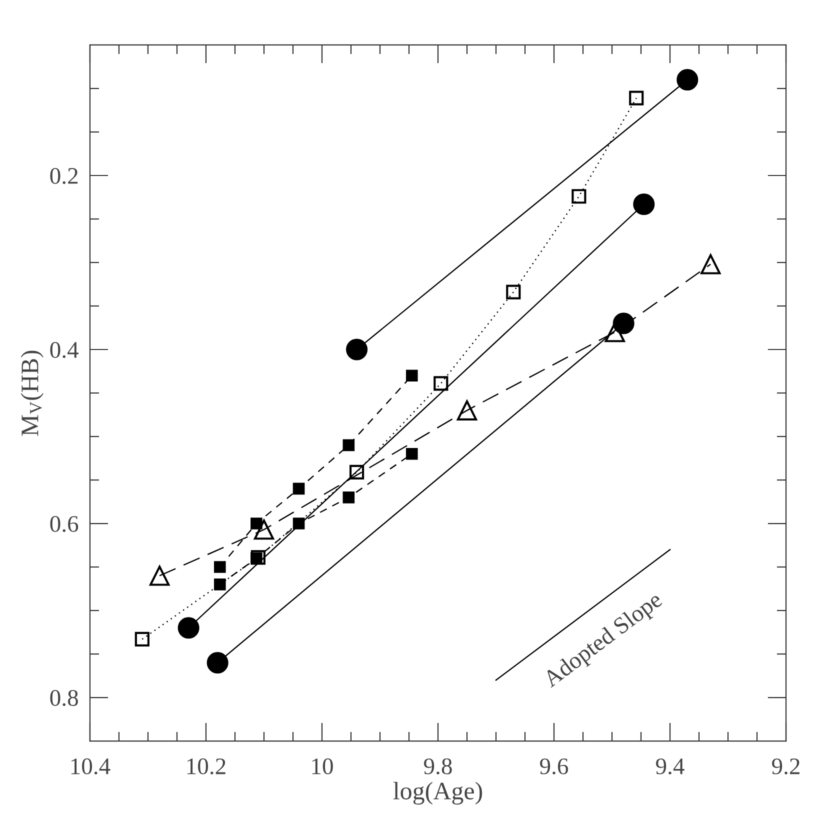  What do you see at coordinates (437, 793) in the screenshot?
I see `x-axis-title: log(Age)` at bounding box center [437, 793].